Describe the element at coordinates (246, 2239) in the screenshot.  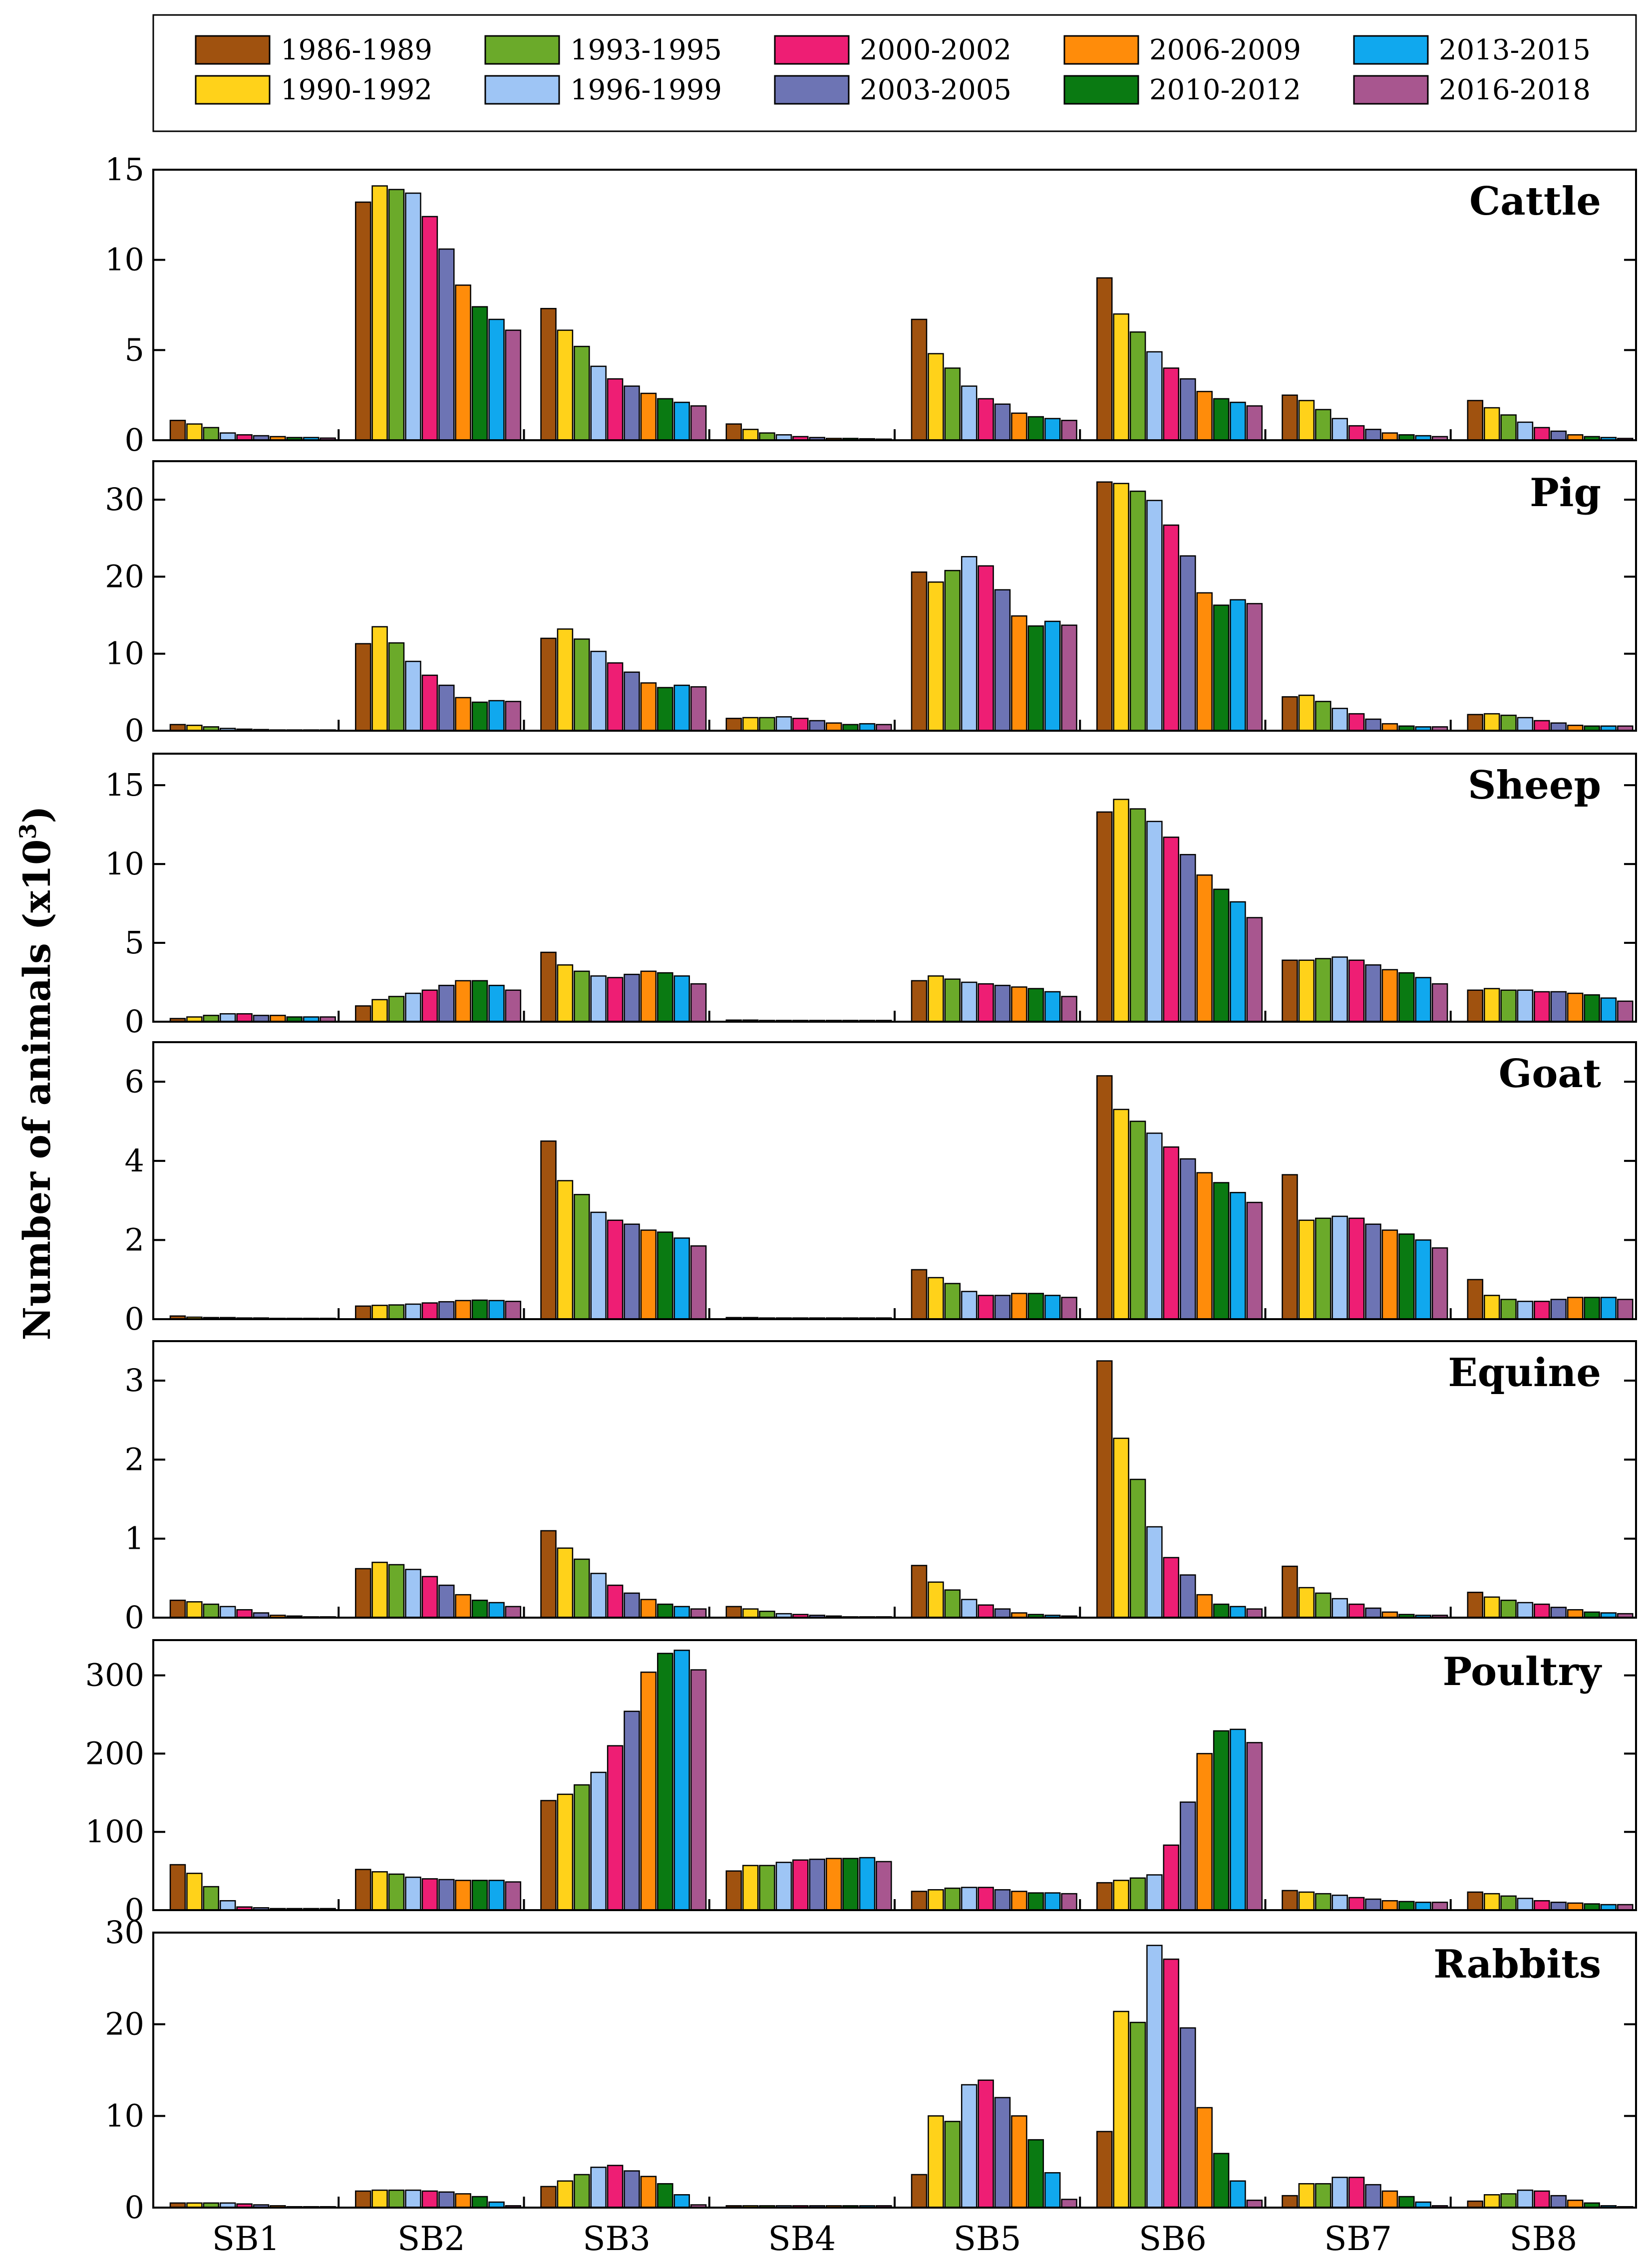
I see `x-tick-label: SB1` at that location.